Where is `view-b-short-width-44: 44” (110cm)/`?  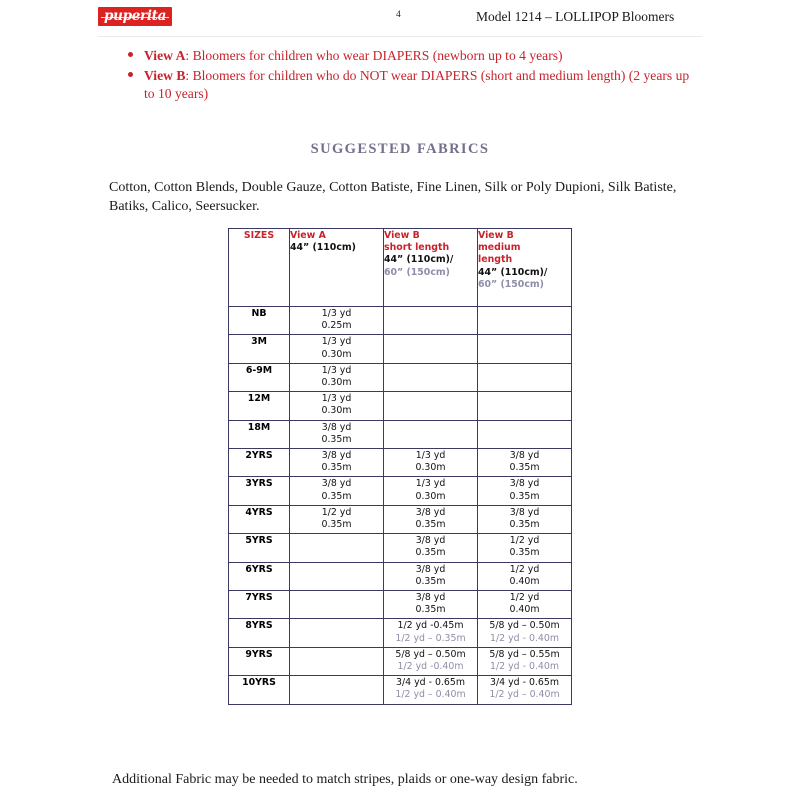 view-b-short-width-44: 44” (110cm)/ is located at coordinates (419, 260).